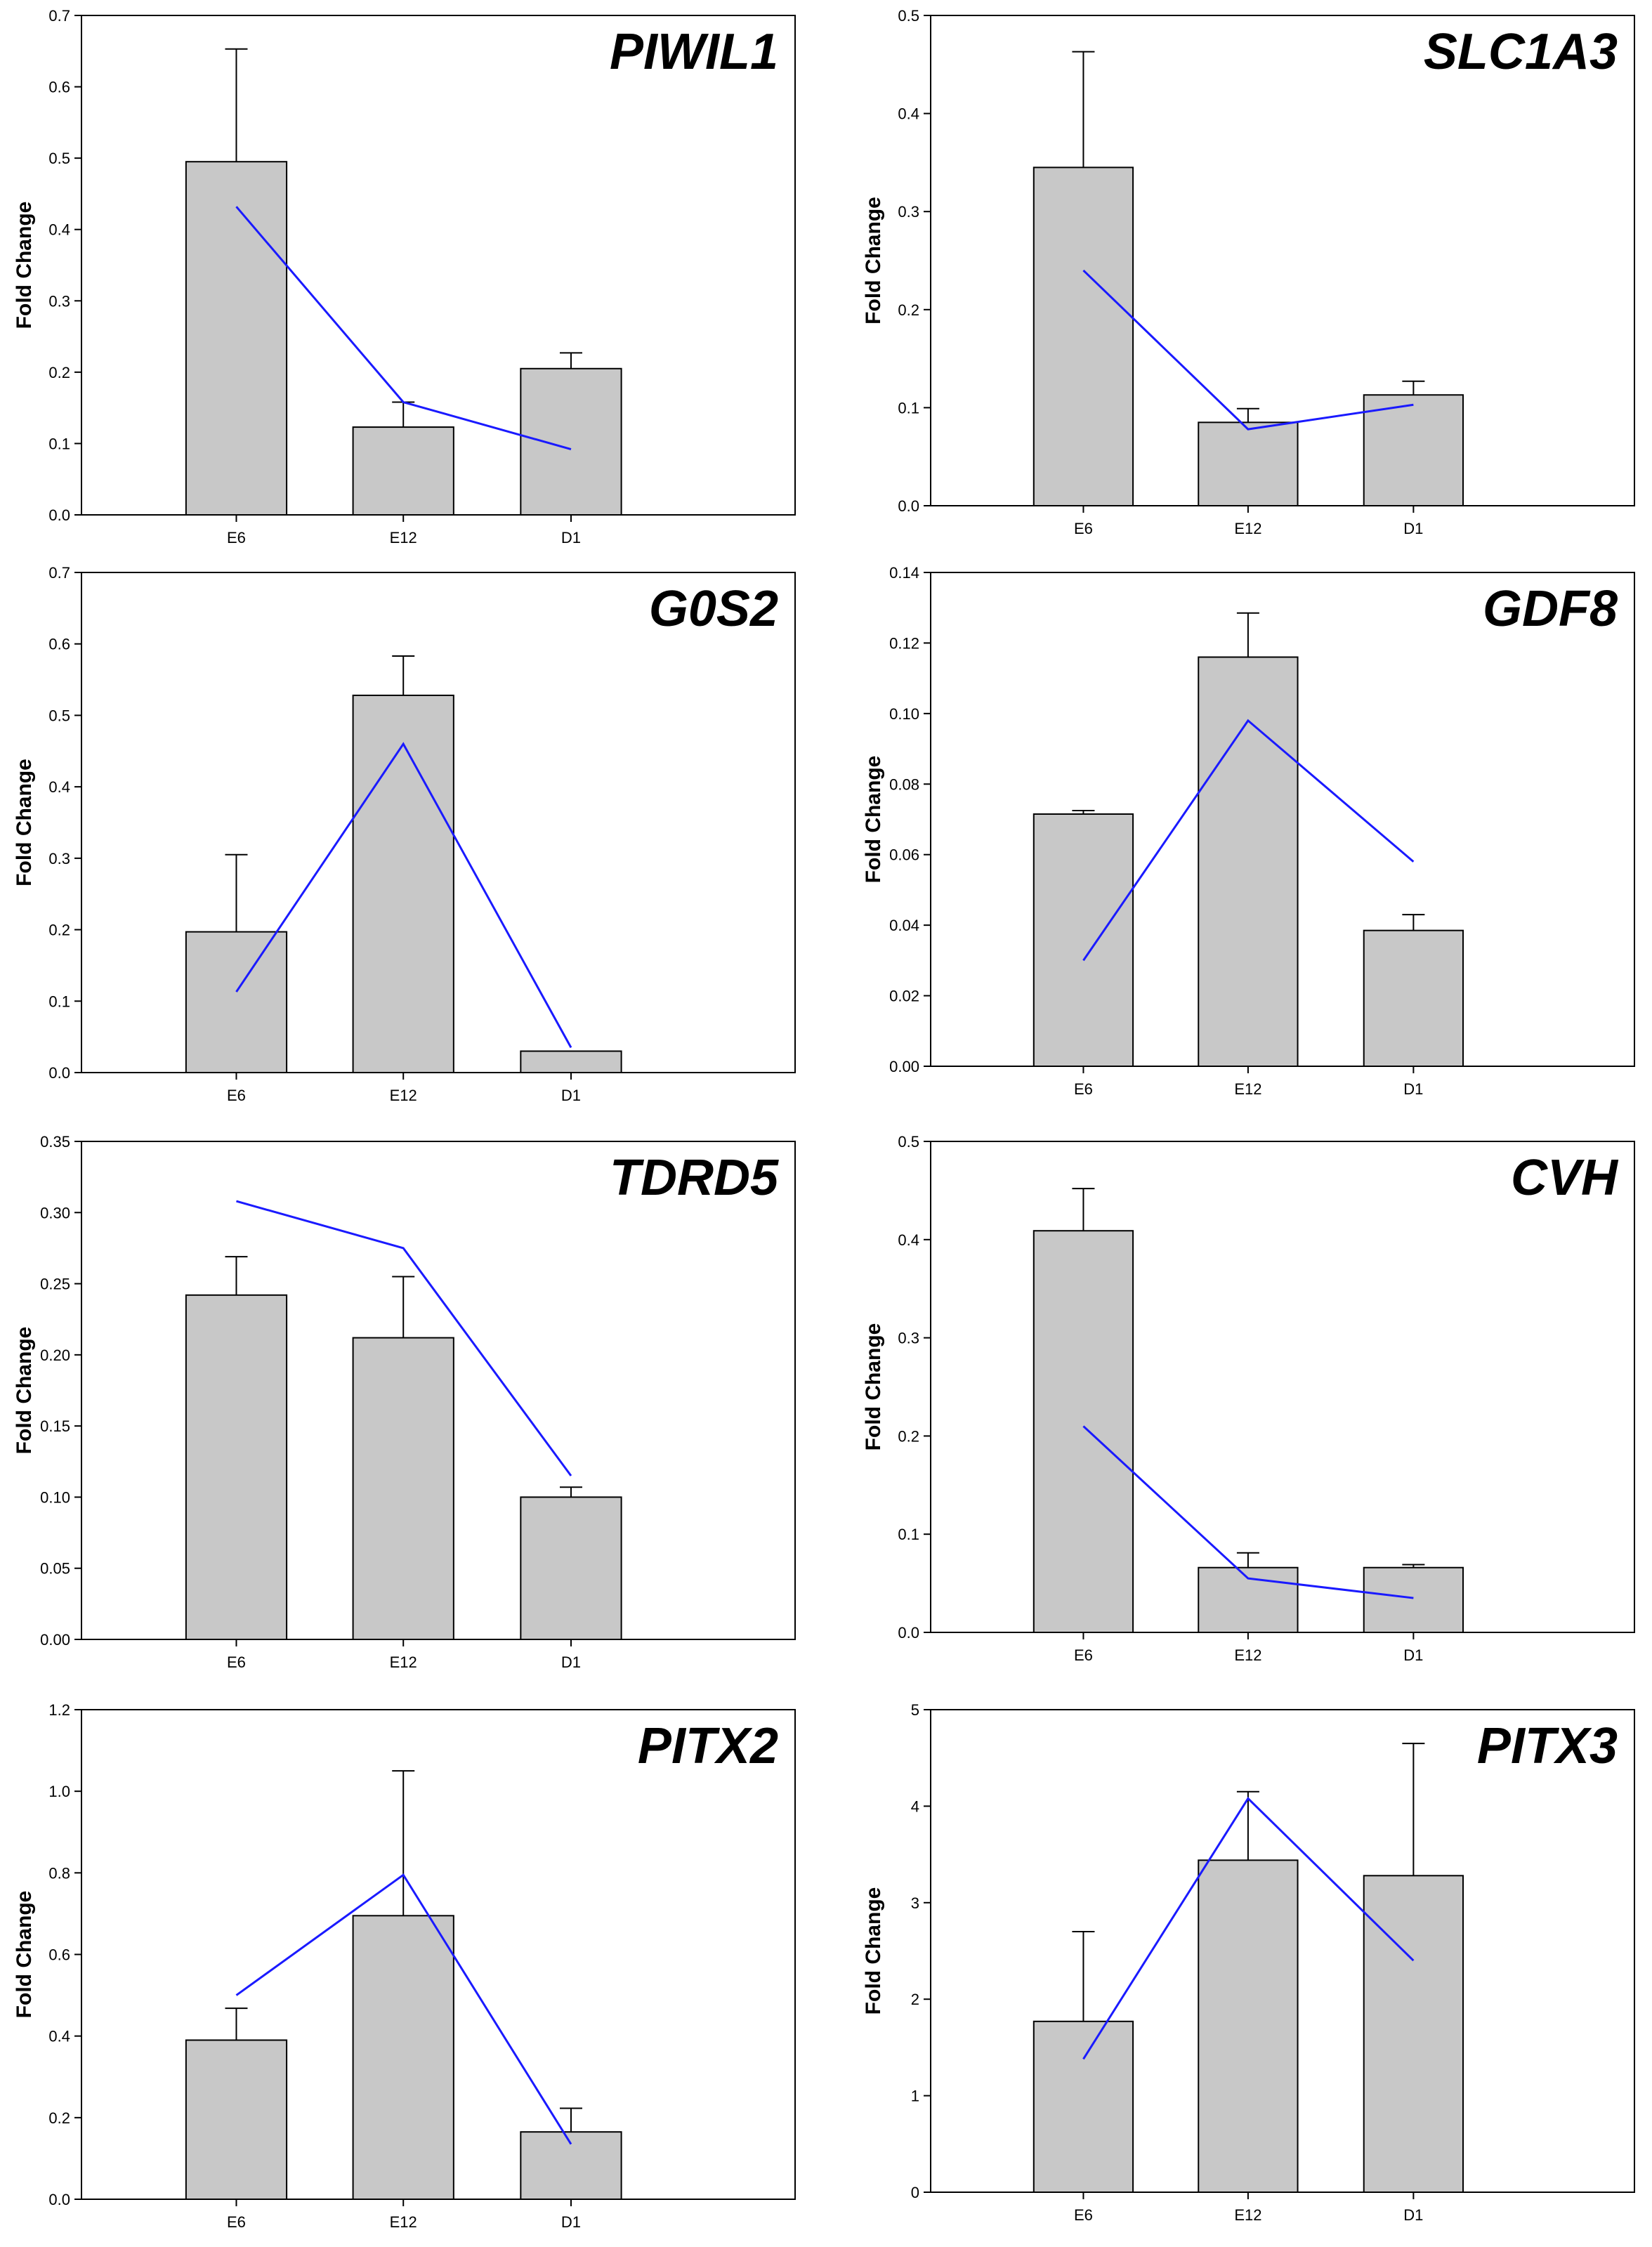  What do you see at coordinates (1550, 609) in the screenshot?
I see `chart-title: GDF8` at bounding box center [1550, 609].